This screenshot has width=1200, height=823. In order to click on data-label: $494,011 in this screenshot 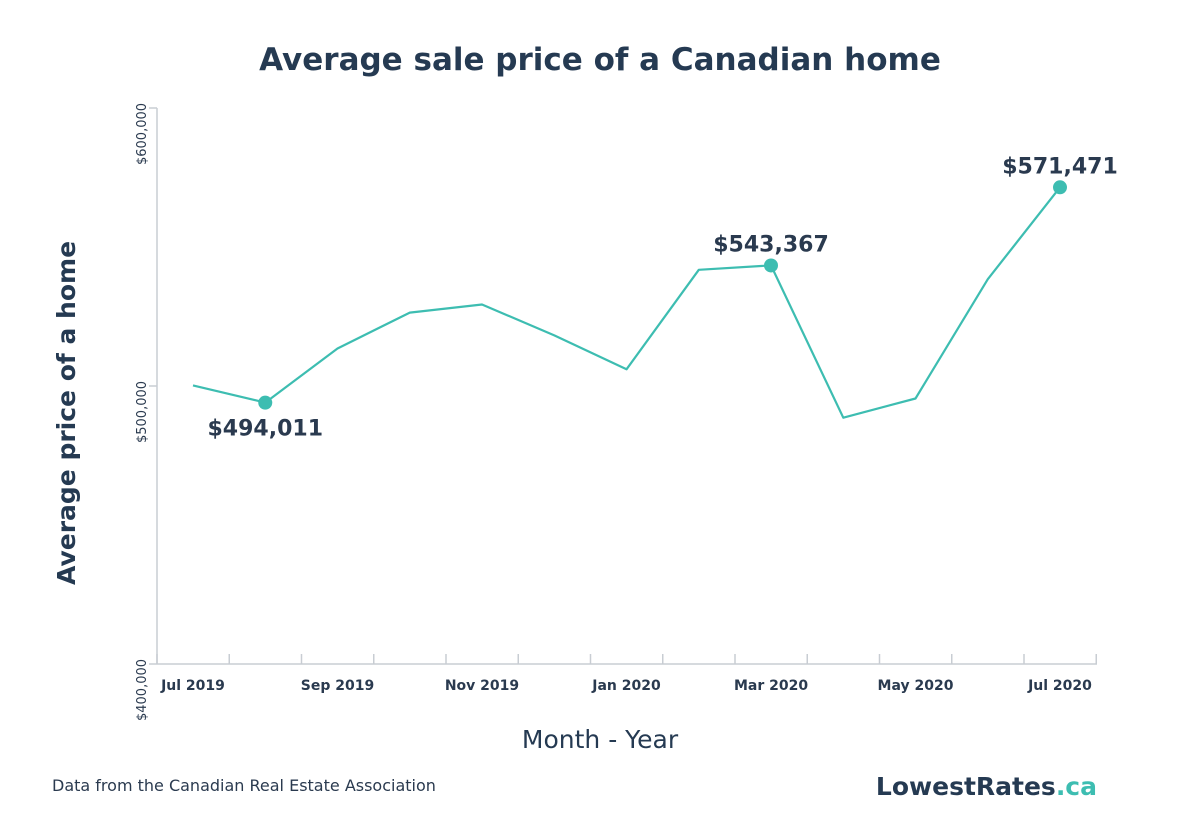, I will do `click(265, 429)`.